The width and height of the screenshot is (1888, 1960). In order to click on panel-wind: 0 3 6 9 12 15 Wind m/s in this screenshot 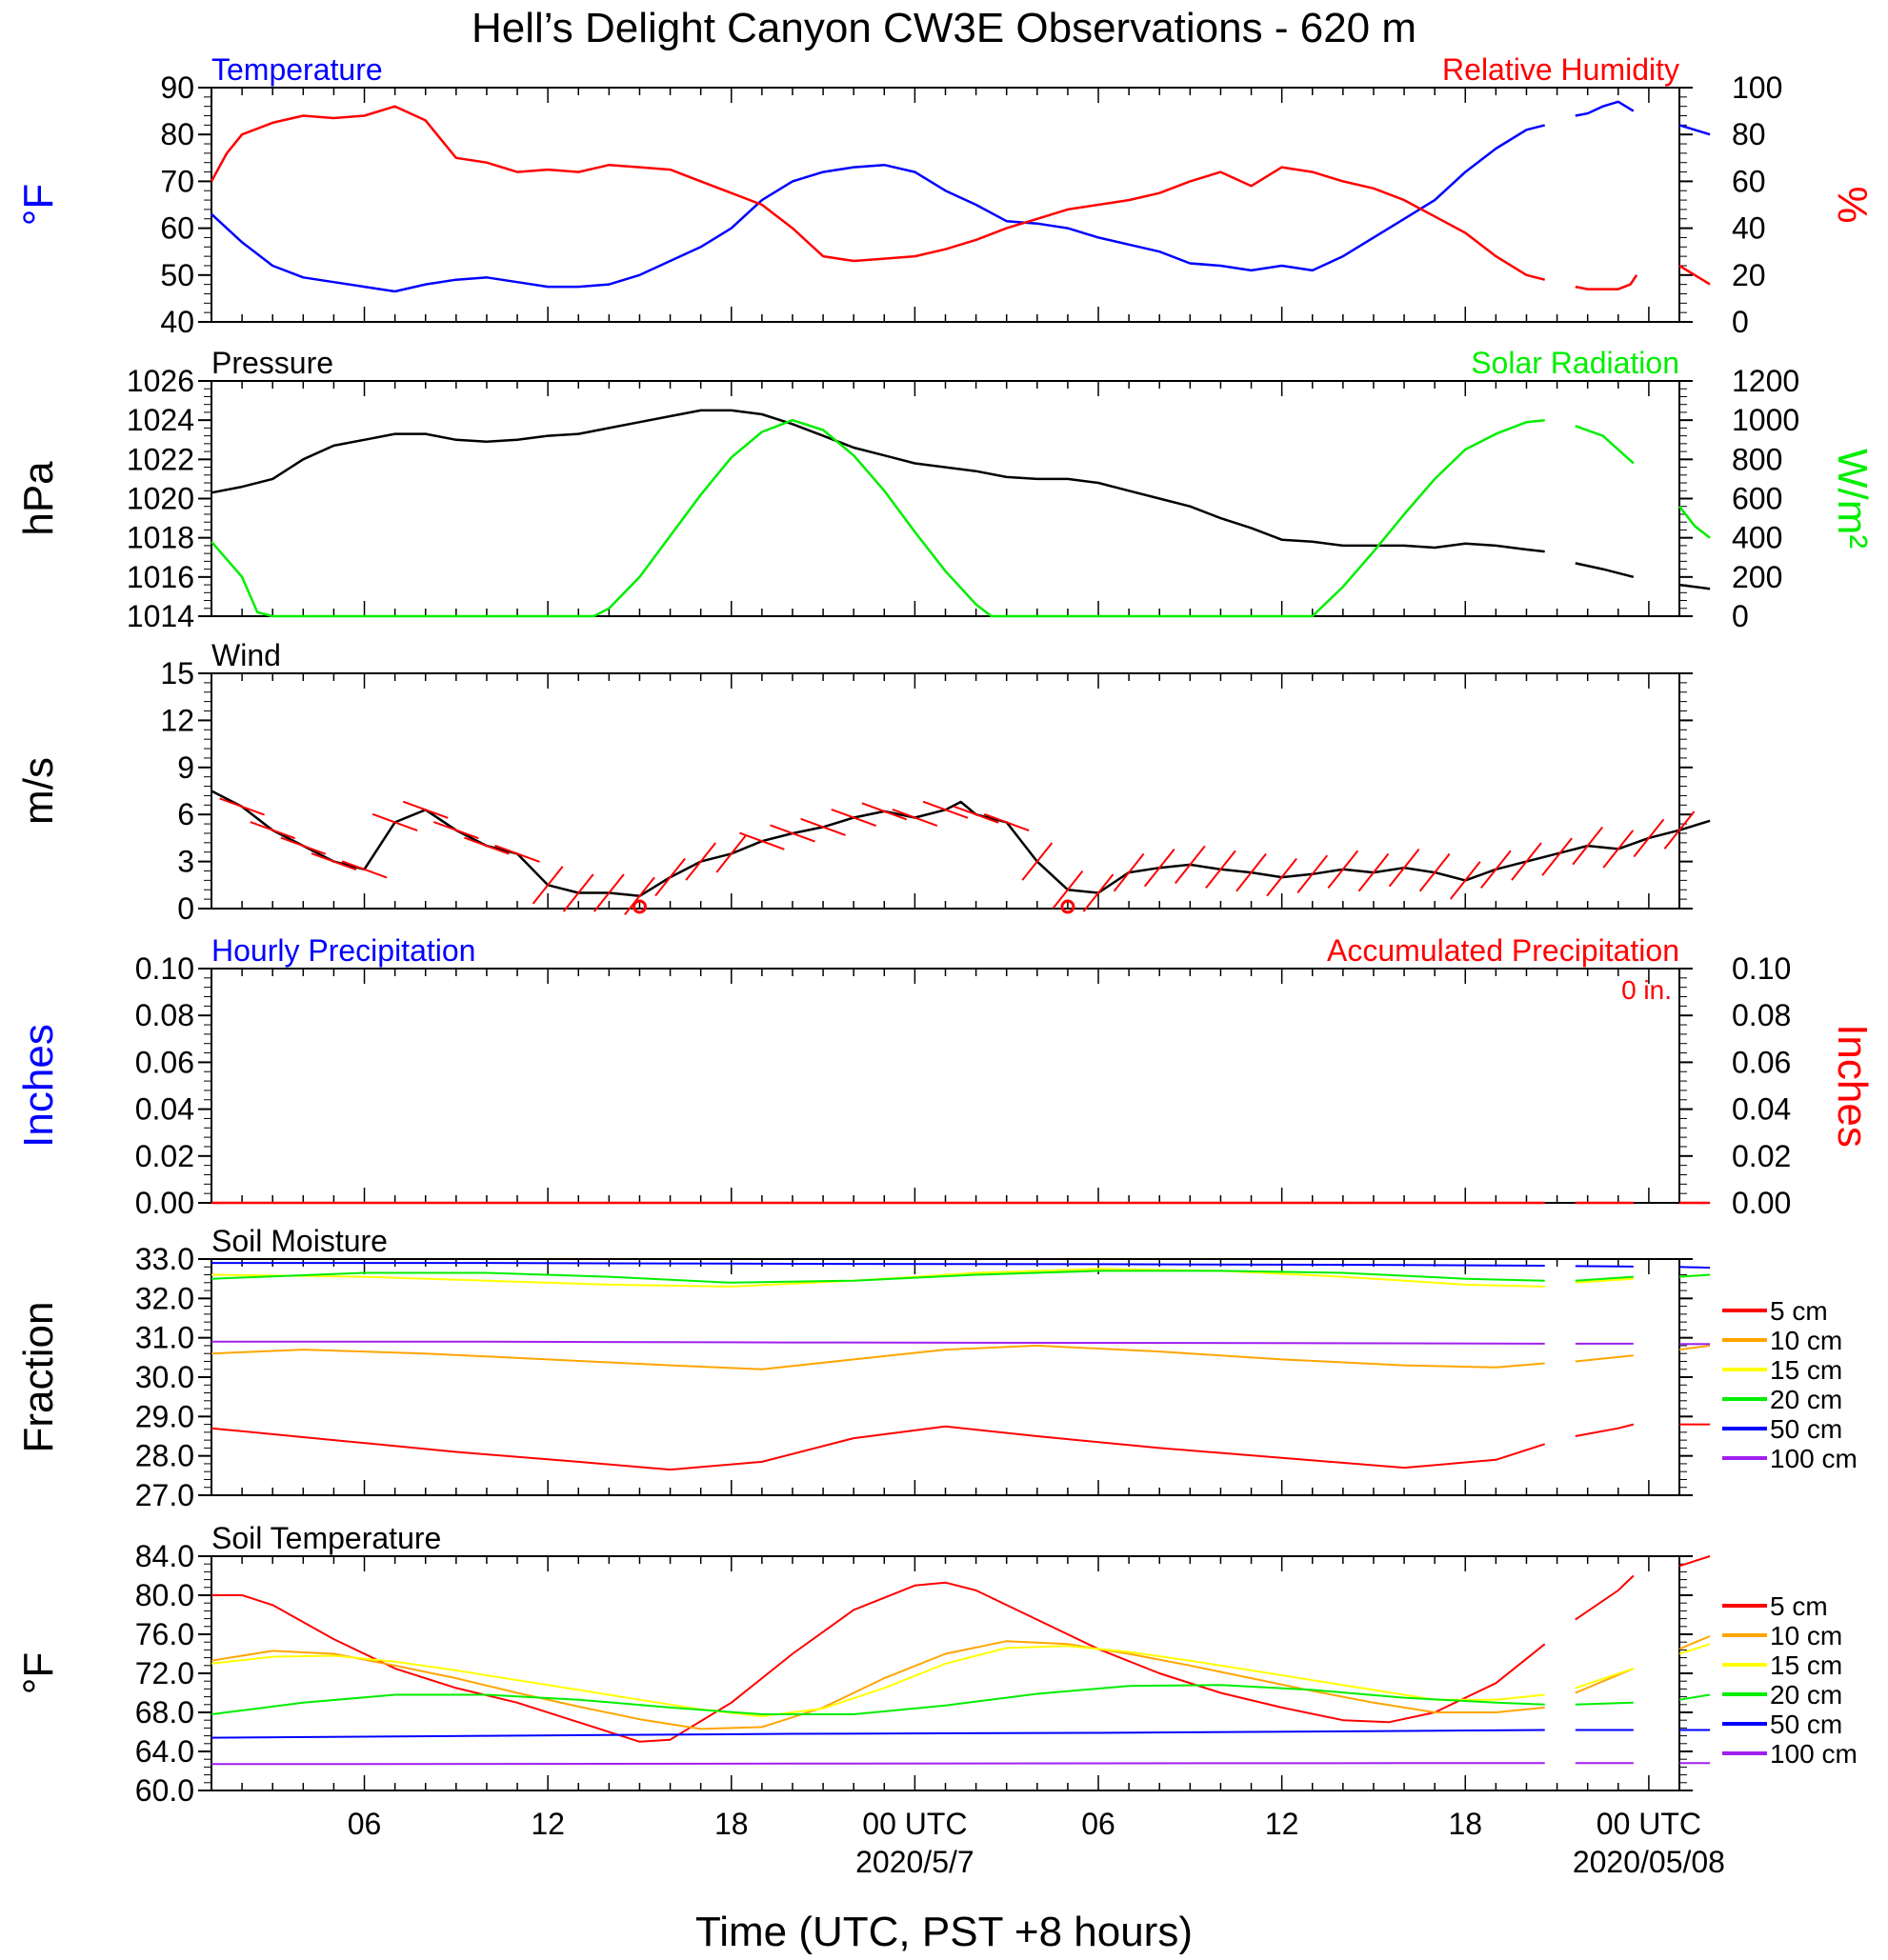, I will do `click(863, 782)`.